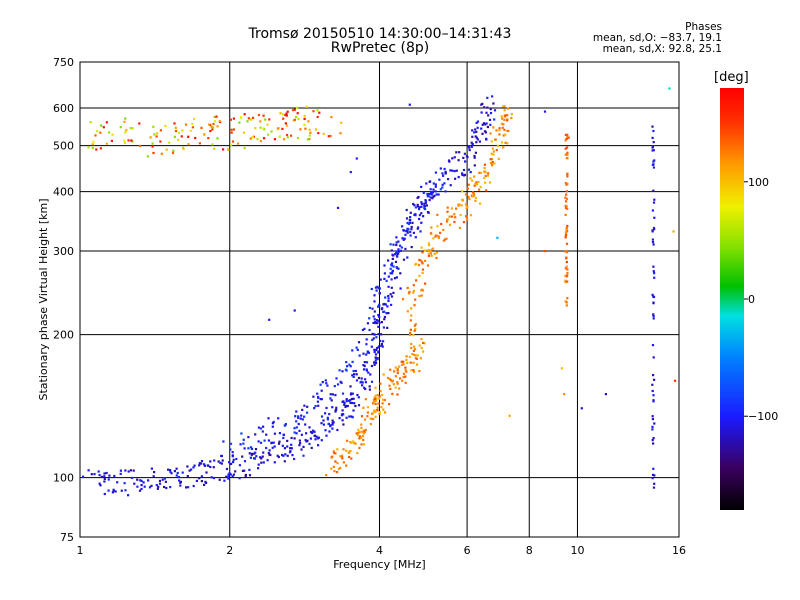 Image resolution: width=800 pixels, height=600 pixels. Describe the element at coordinates (529, 550) in the screenshot. I see `x-tick-label: 8` at that location.